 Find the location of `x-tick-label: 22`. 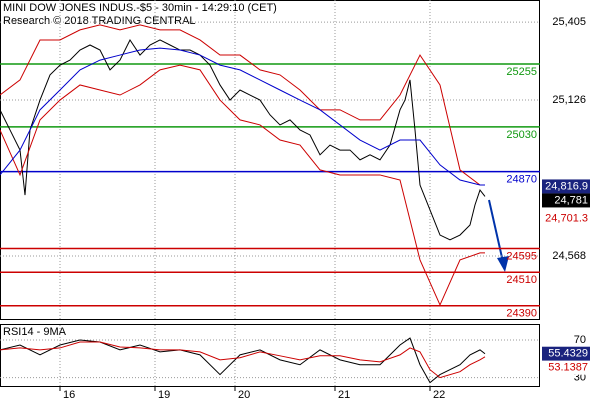

x-tick-label: 22 is located at coordinates (439, 394).